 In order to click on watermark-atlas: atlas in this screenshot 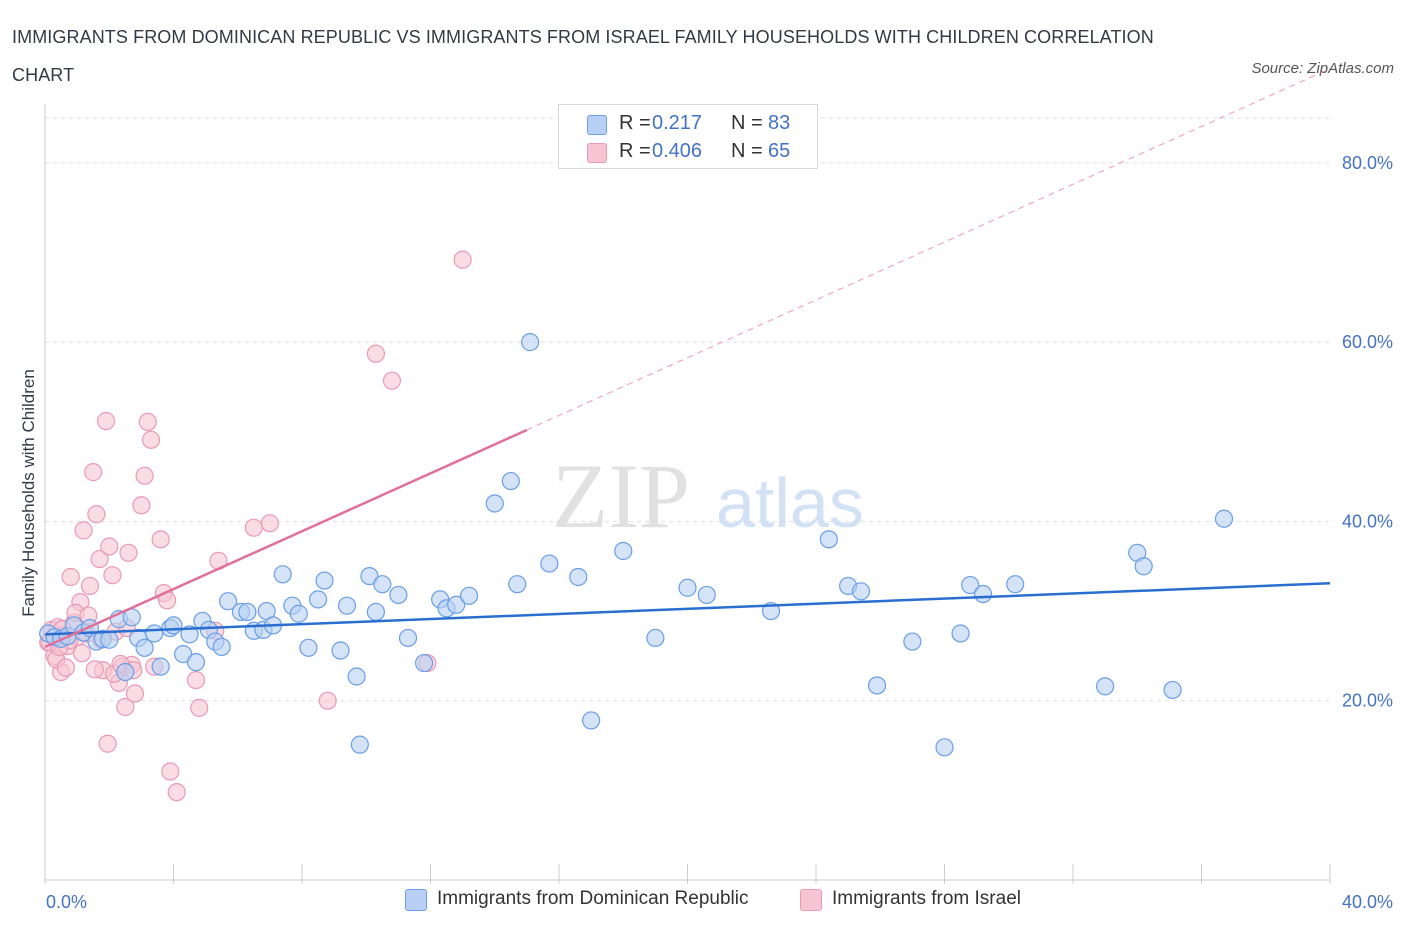, I will do `click(790, 503)`.